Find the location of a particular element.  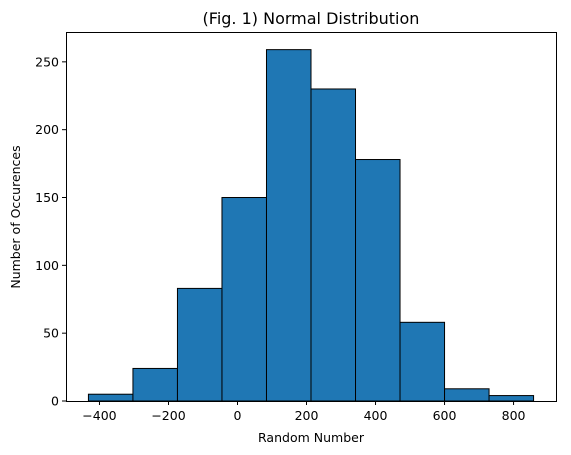

x-axis-ticks: −400 −200 0 200 400 600 800 is located at coordinates (304, 412).